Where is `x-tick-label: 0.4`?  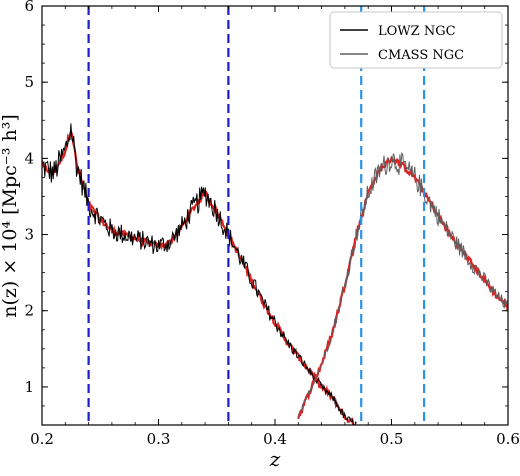 x-tick-label: 0.4 is located at coordinates (275, 439).